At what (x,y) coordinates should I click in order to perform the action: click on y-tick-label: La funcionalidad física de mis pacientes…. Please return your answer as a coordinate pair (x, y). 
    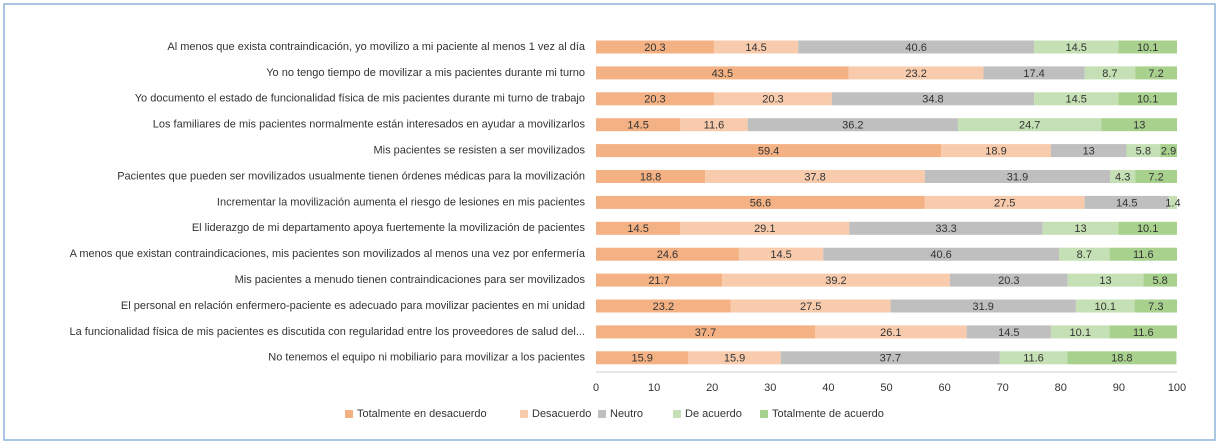
    Looking at the image, I should click on (327, 332).